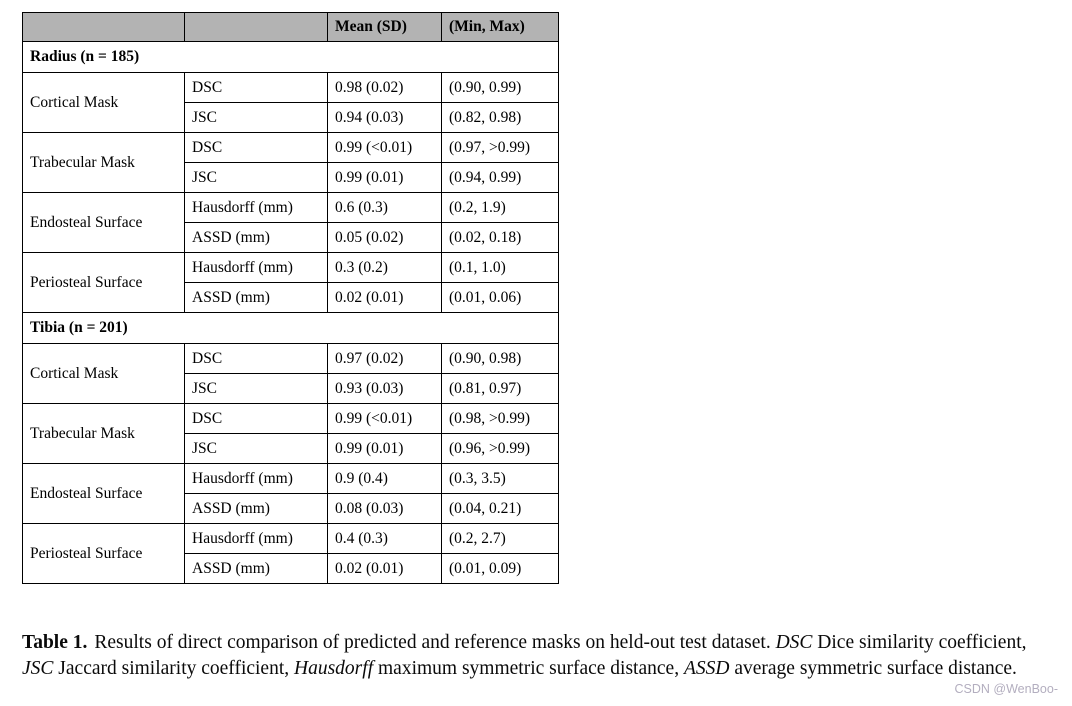 This screenshot has width=1072, height=706. What do you see at coordinates (384, 267) in the screenshot?
I see `mean-sd-value: 0.3 (0.2)` at bounding box center [384, 267].